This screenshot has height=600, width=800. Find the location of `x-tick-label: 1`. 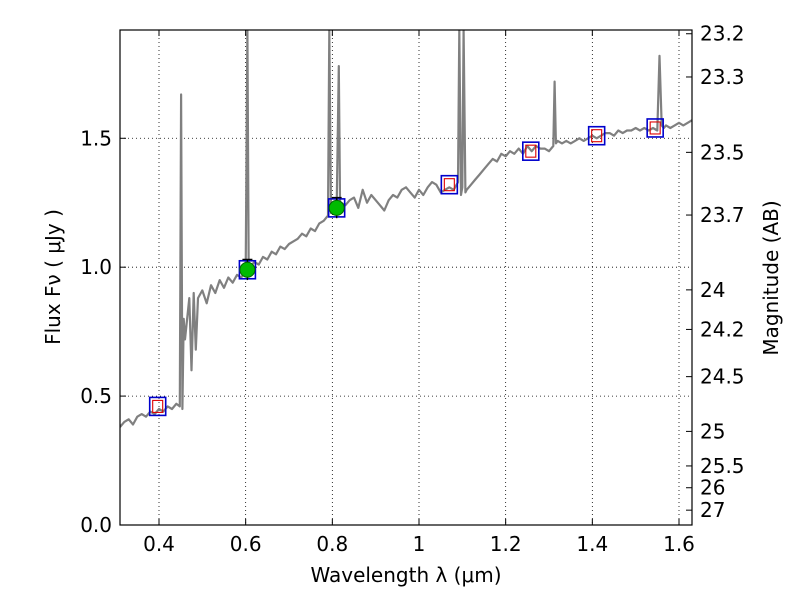

x-tick-label: 1 is located at coordinates (419, 544).